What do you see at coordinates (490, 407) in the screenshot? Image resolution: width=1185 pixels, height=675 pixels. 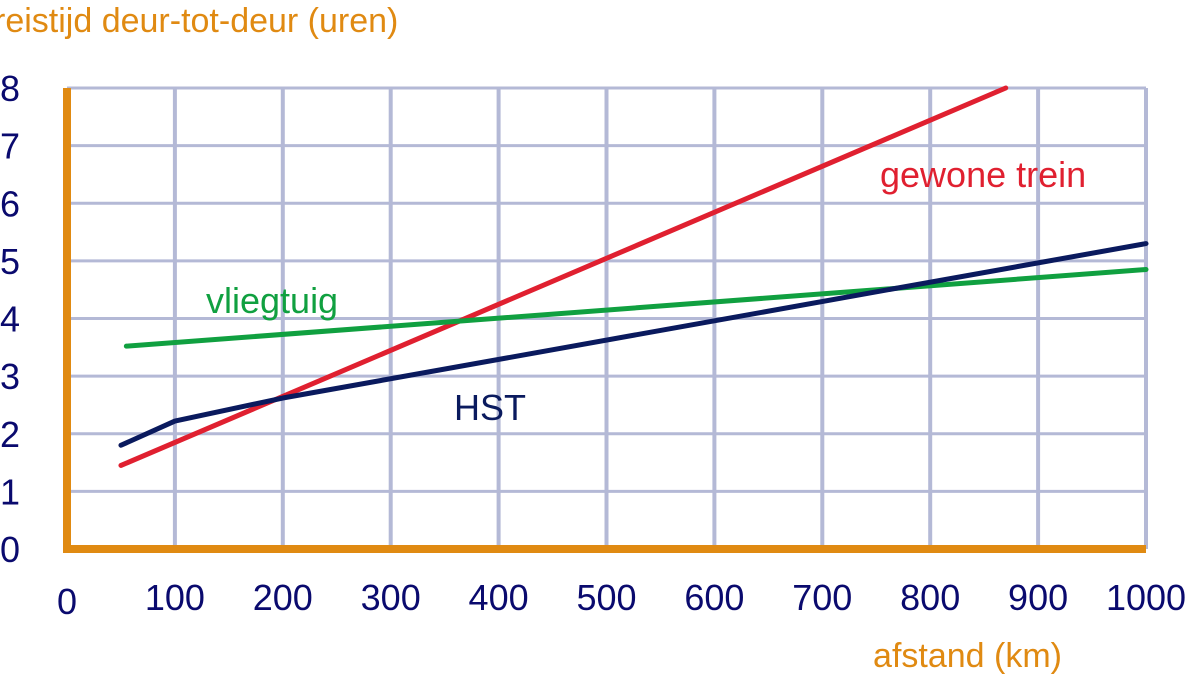 I see `series-label-HST: HST` at bounding box center [490, 407].